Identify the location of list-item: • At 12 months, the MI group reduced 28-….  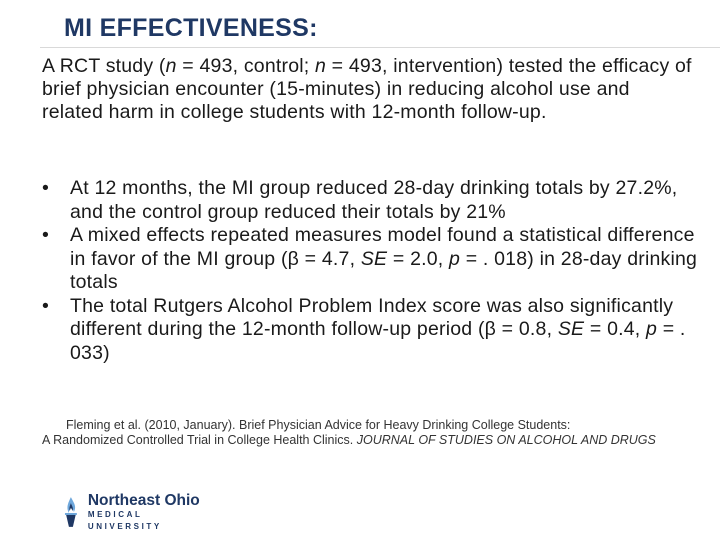
(360, 200).